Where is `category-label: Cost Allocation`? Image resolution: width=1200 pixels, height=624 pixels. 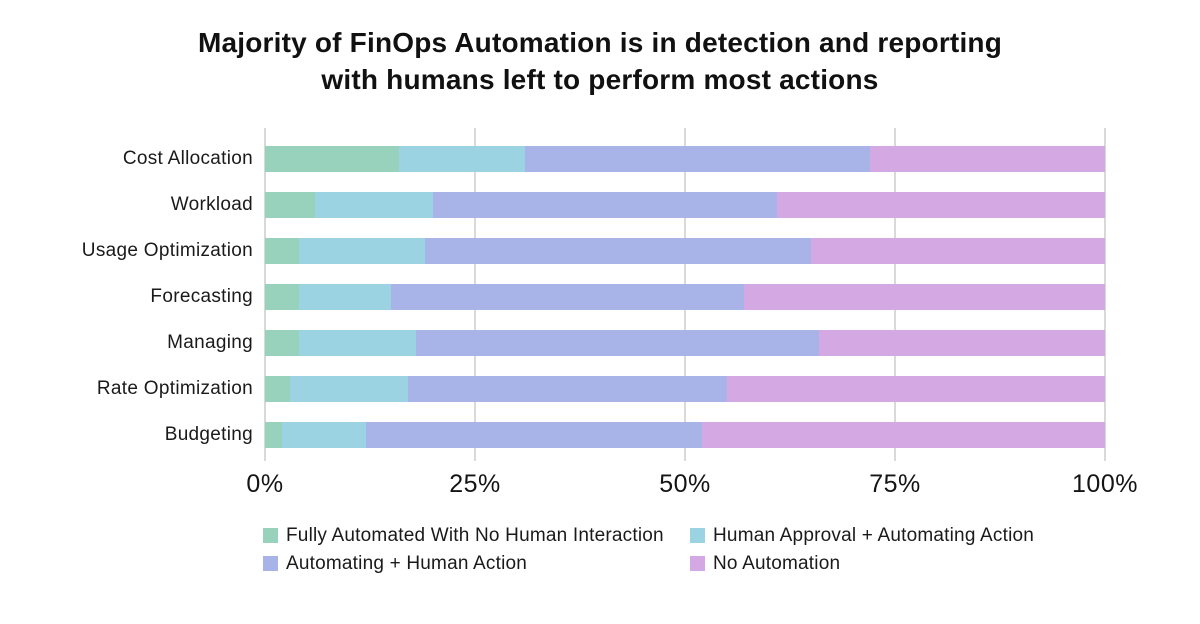
category-label: Cost Allocation is located at coordinates (187, 158).